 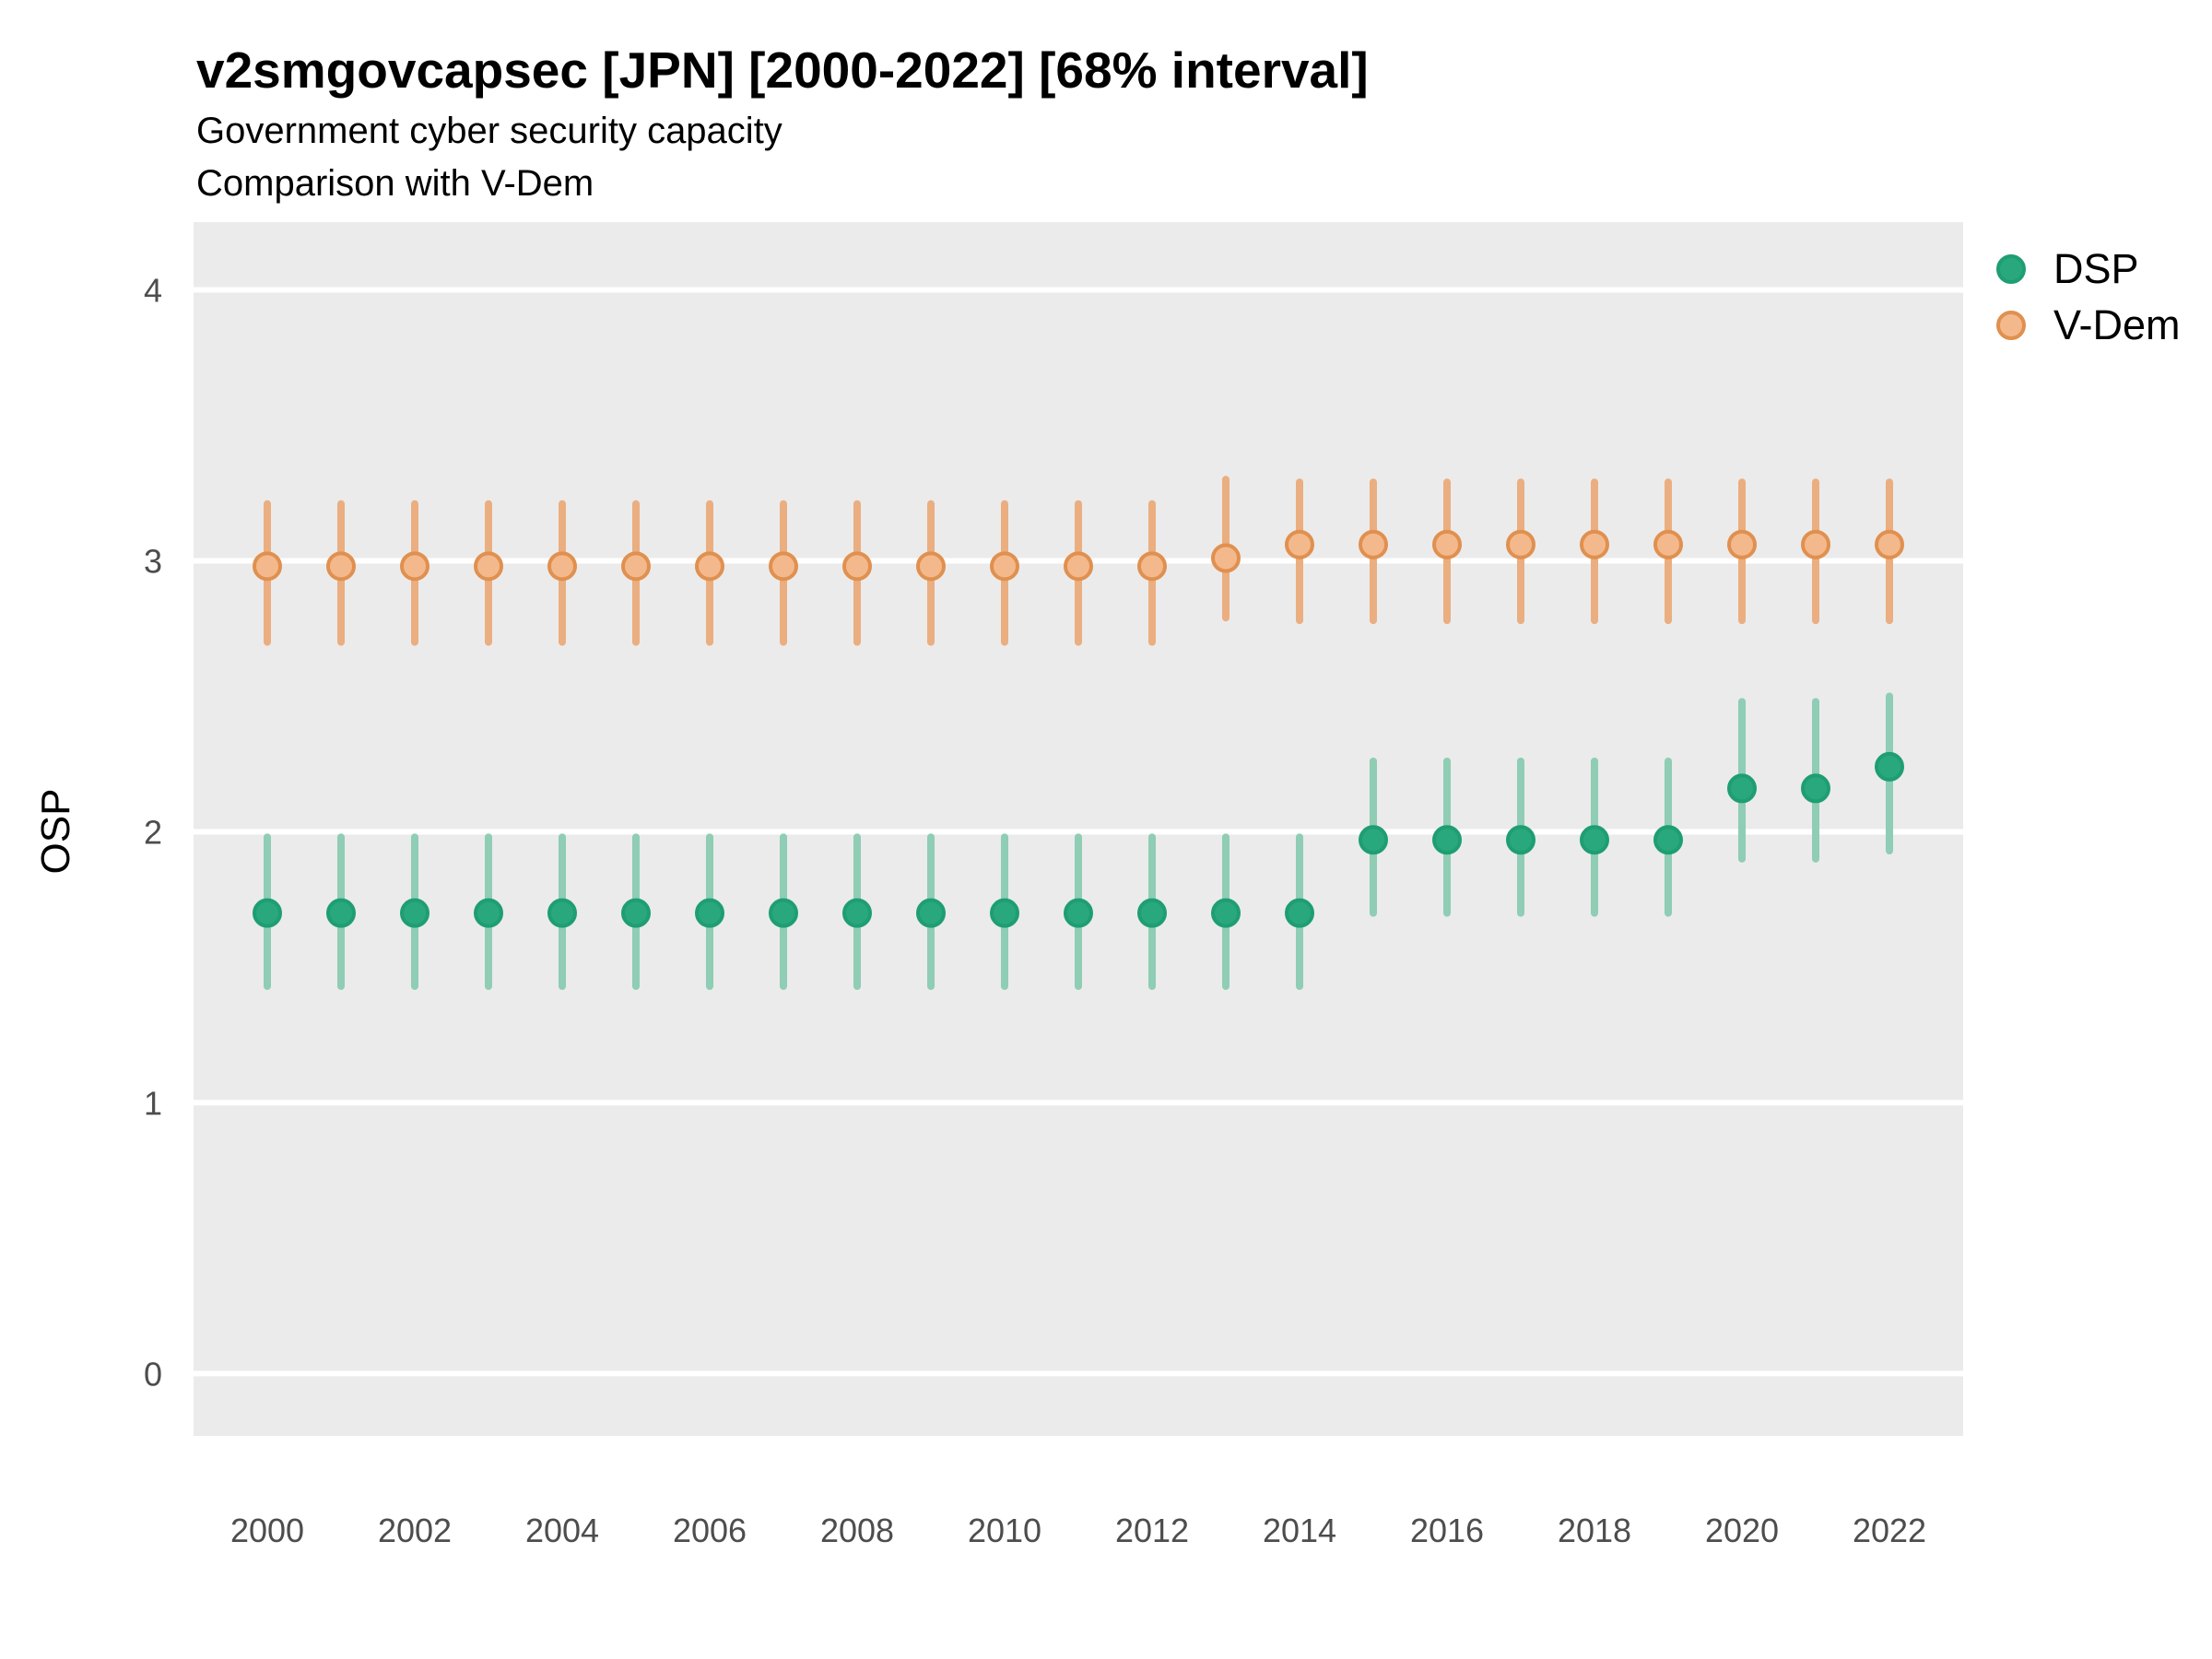 What do you see at coordinates (488, 913) in the screenshot?
I see `dsp-point-2003` at bounding box center [488, 913].